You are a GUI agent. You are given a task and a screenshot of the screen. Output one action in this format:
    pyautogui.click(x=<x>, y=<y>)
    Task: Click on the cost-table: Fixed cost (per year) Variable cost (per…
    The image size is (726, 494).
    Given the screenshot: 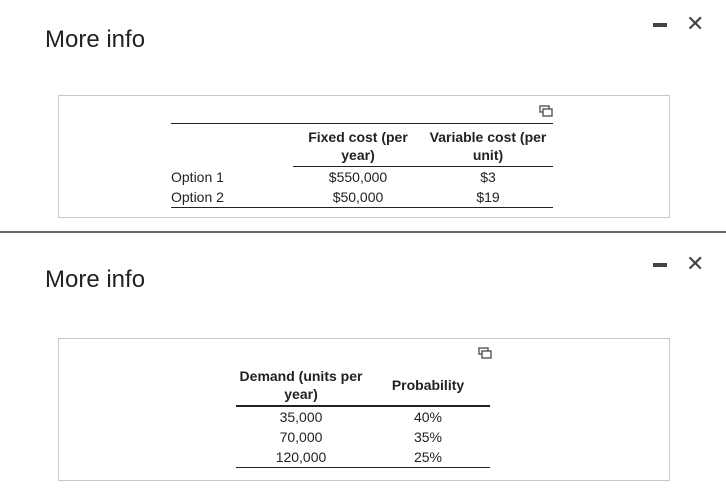 What is the action you would take?
    pyautogui.click(x=362, y=165)
    